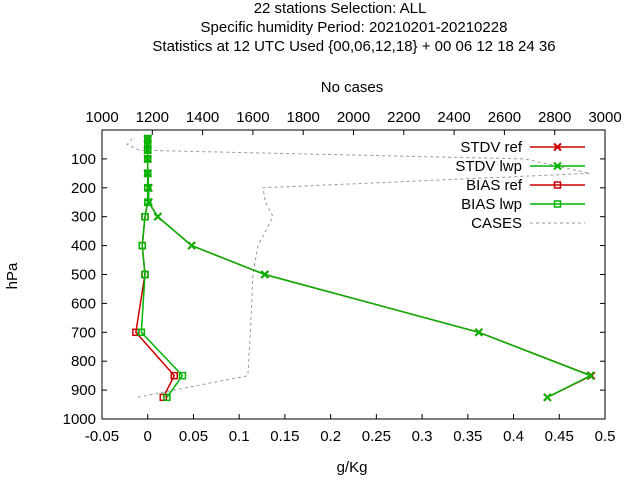  I want to click on y-tick-label: 1000, so click(79, 419).